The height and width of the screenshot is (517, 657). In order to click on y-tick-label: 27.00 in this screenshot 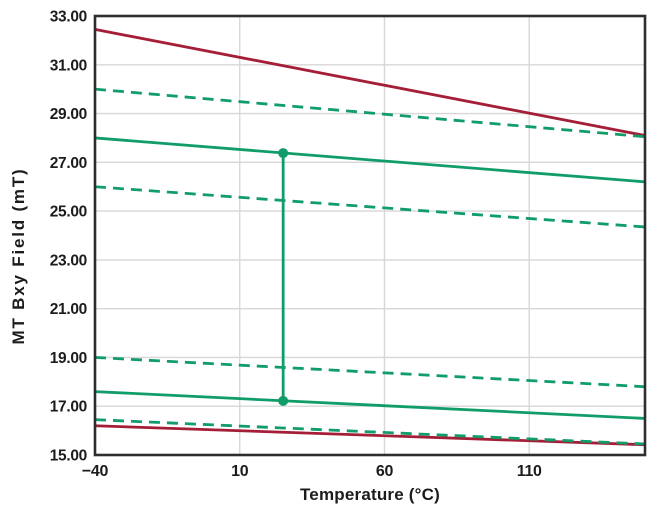, I will do `click(68, 163)`.